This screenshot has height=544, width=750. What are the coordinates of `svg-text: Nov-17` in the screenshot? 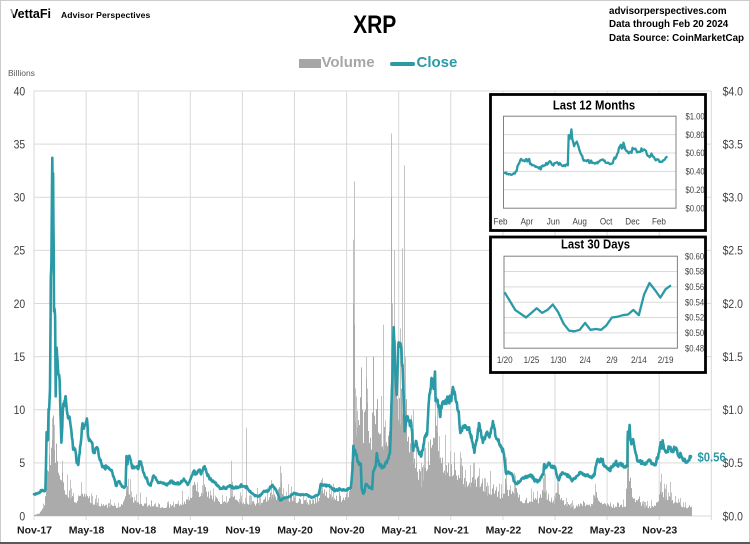 It's located at (34, 531).